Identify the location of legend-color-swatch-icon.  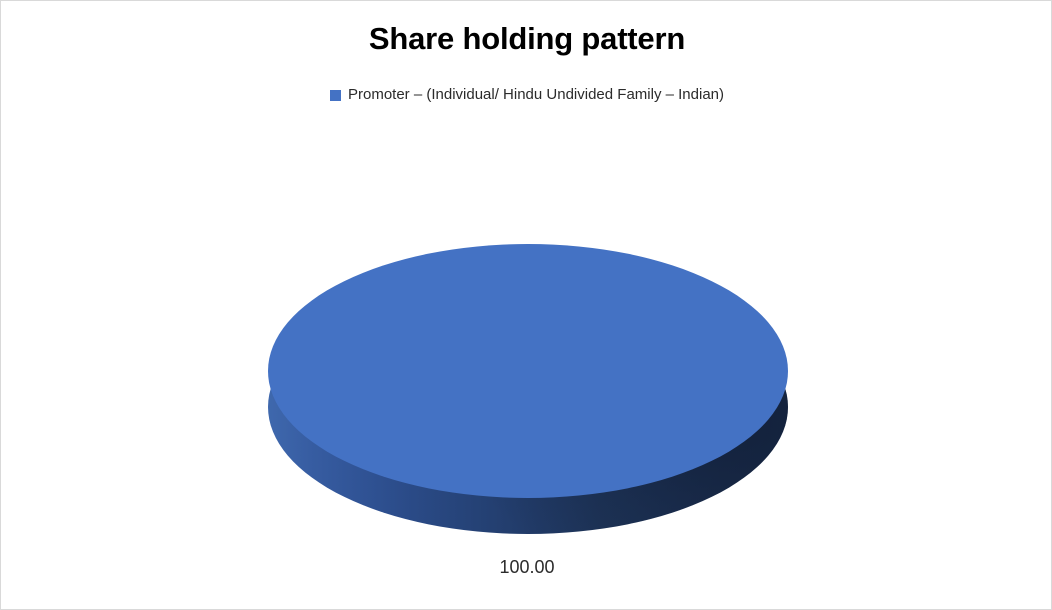
(335, 95).